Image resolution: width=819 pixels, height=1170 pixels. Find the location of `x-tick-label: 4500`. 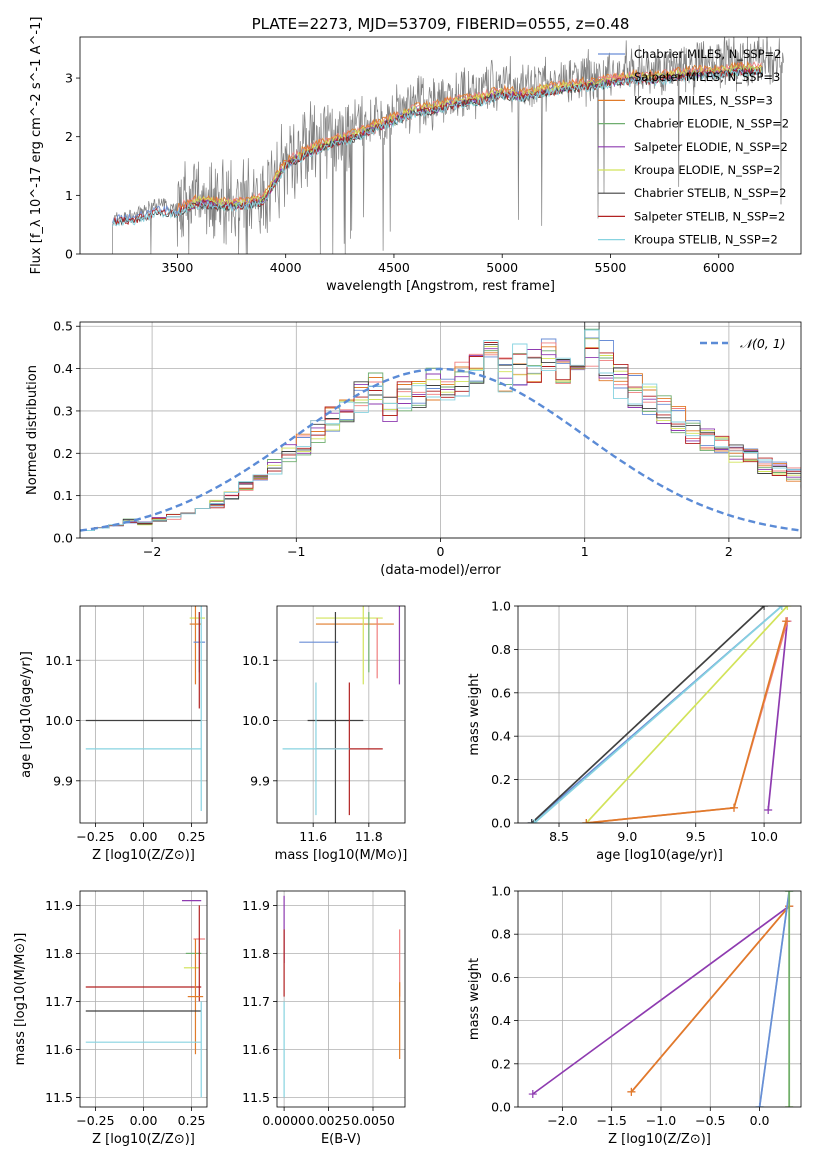

x-tick-label: 4500 is located at coordinates (394, 267).